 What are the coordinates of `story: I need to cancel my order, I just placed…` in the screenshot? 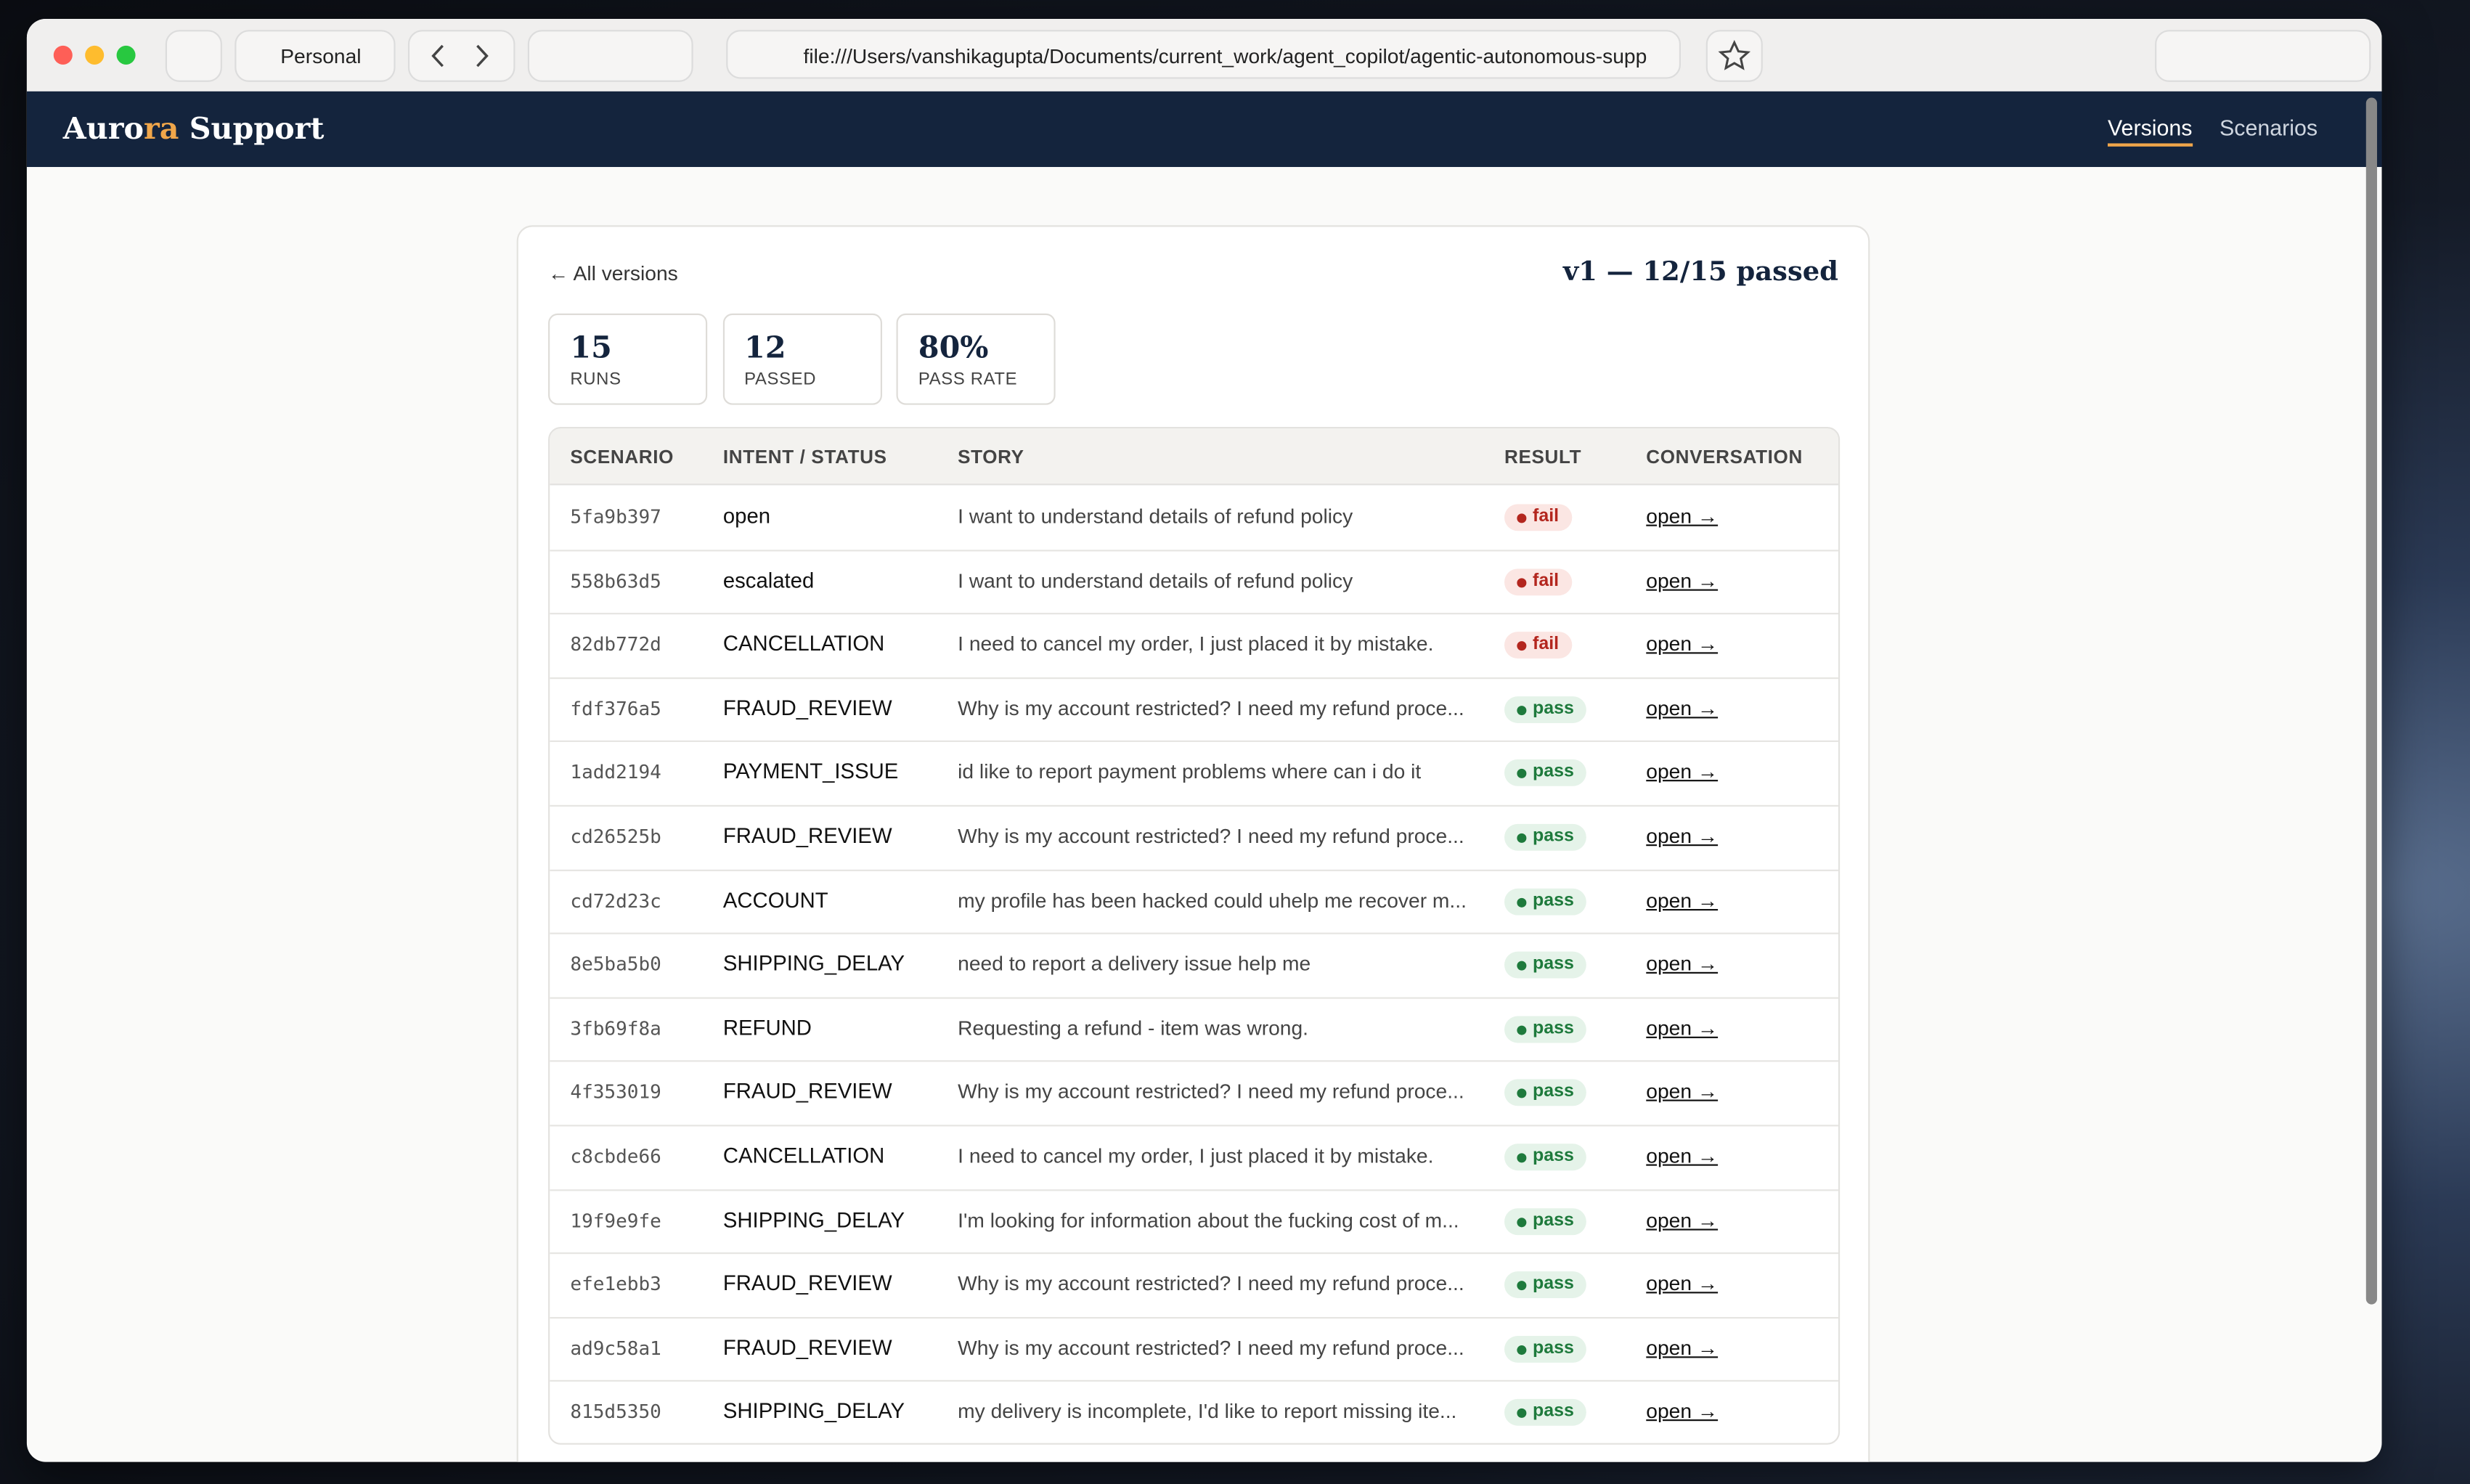 It's located at (1196, 1155).